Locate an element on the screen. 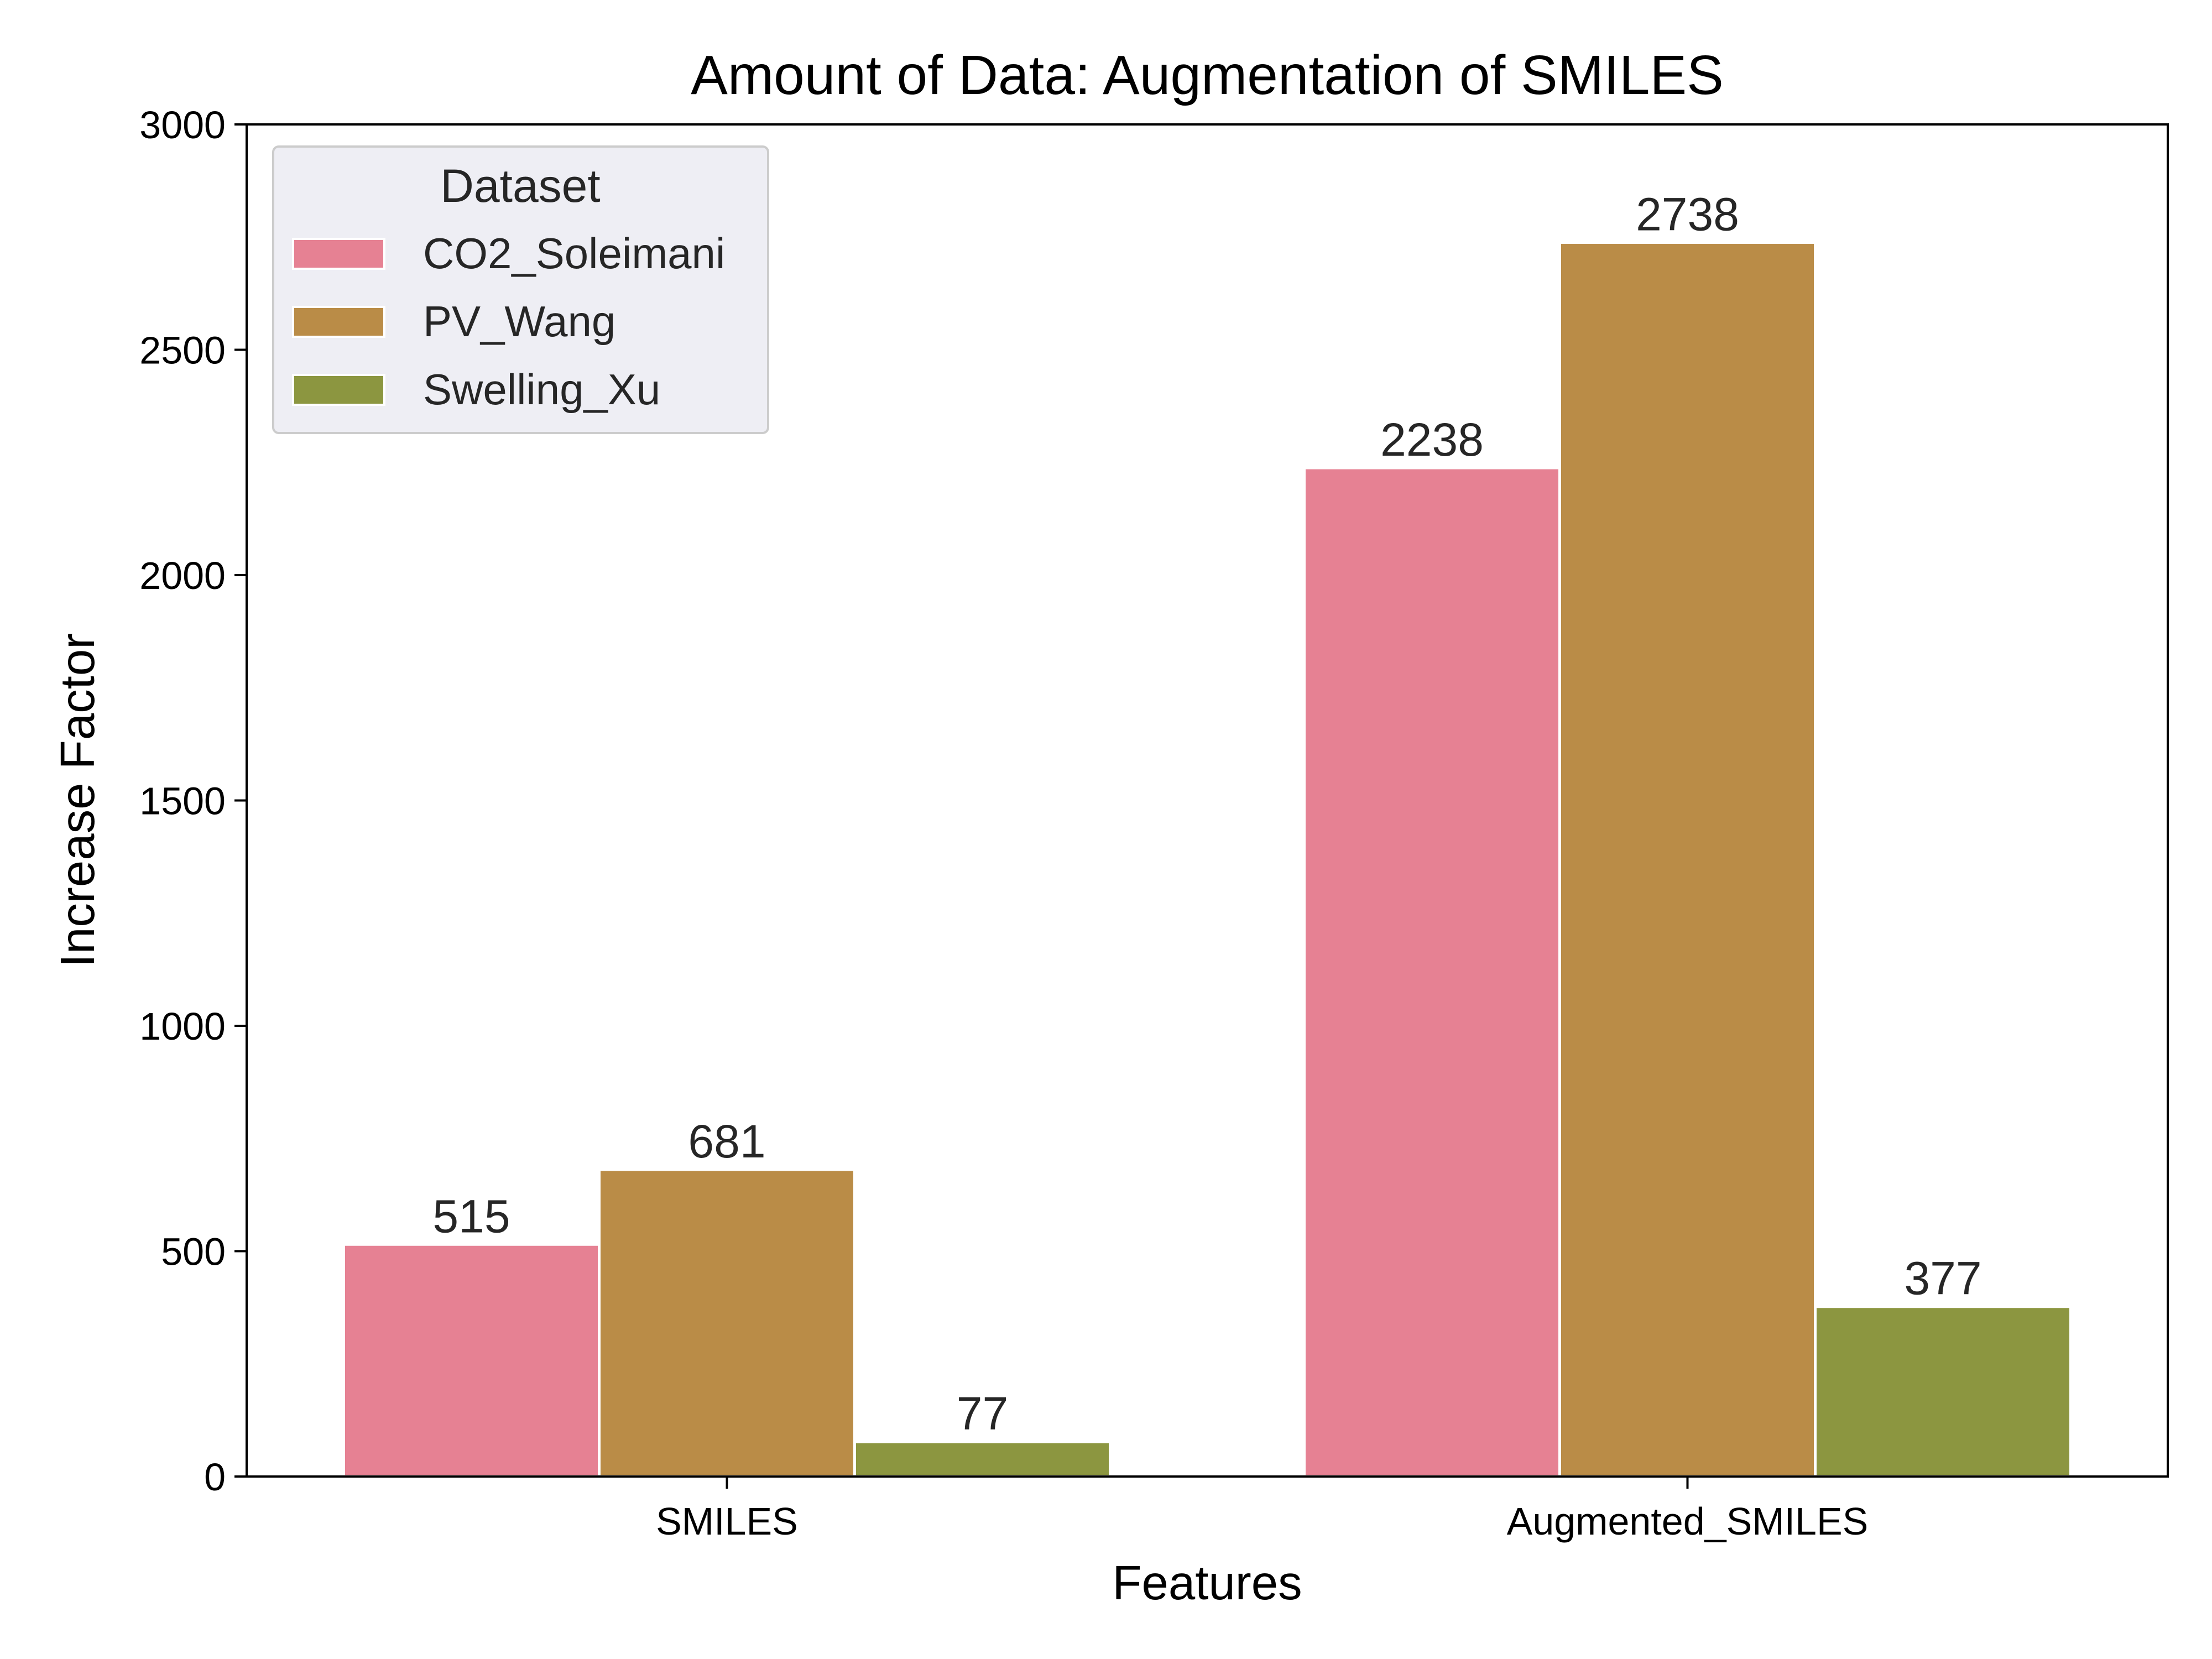 The image size is (2212, 1659). data-label: 2738 is located at coordinates (1687, 215).